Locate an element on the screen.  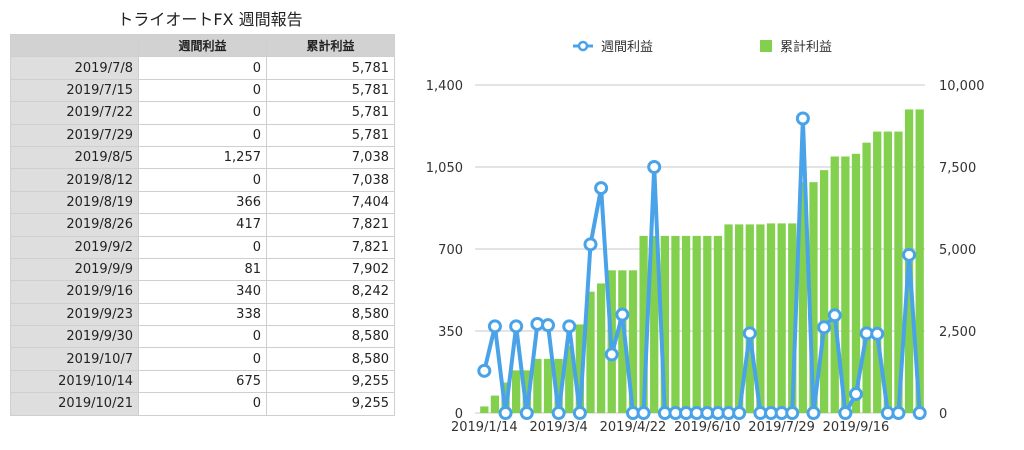
table-row: 2019/10/14 675 9,255 is located at coordinates (202, 381).